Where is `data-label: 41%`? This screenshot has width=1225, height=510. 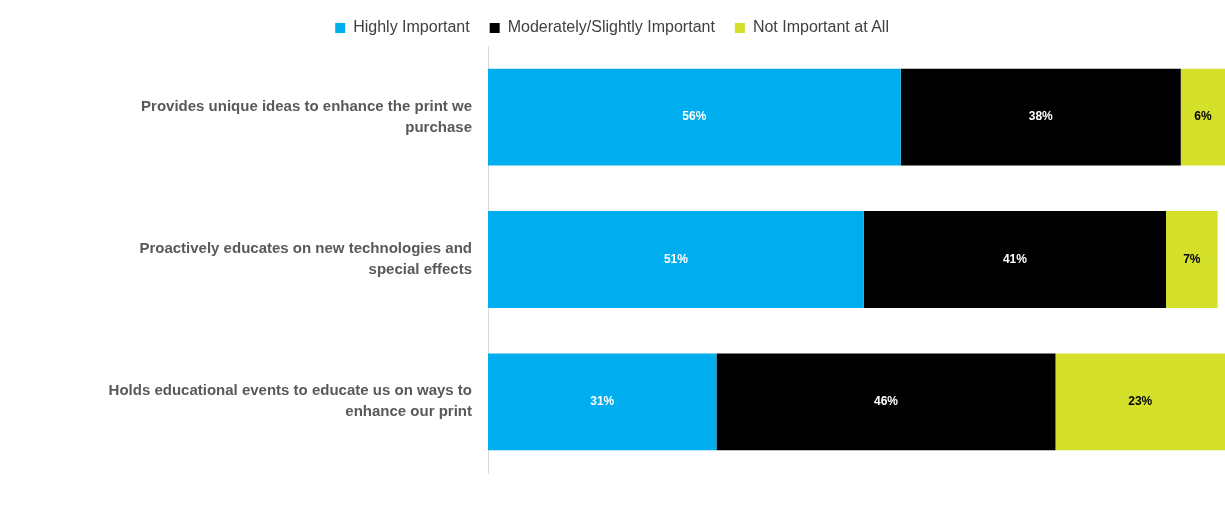 data-label: 41% is located at coordinates (1015, 258).